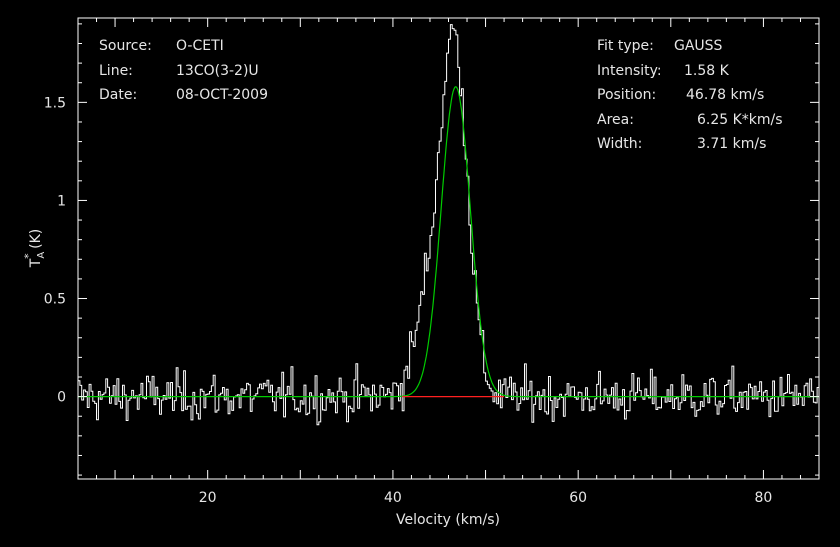 This screenshot has width=840, height=547. I want to click on date-value: 08-OCT-2009, so click(222, 95).